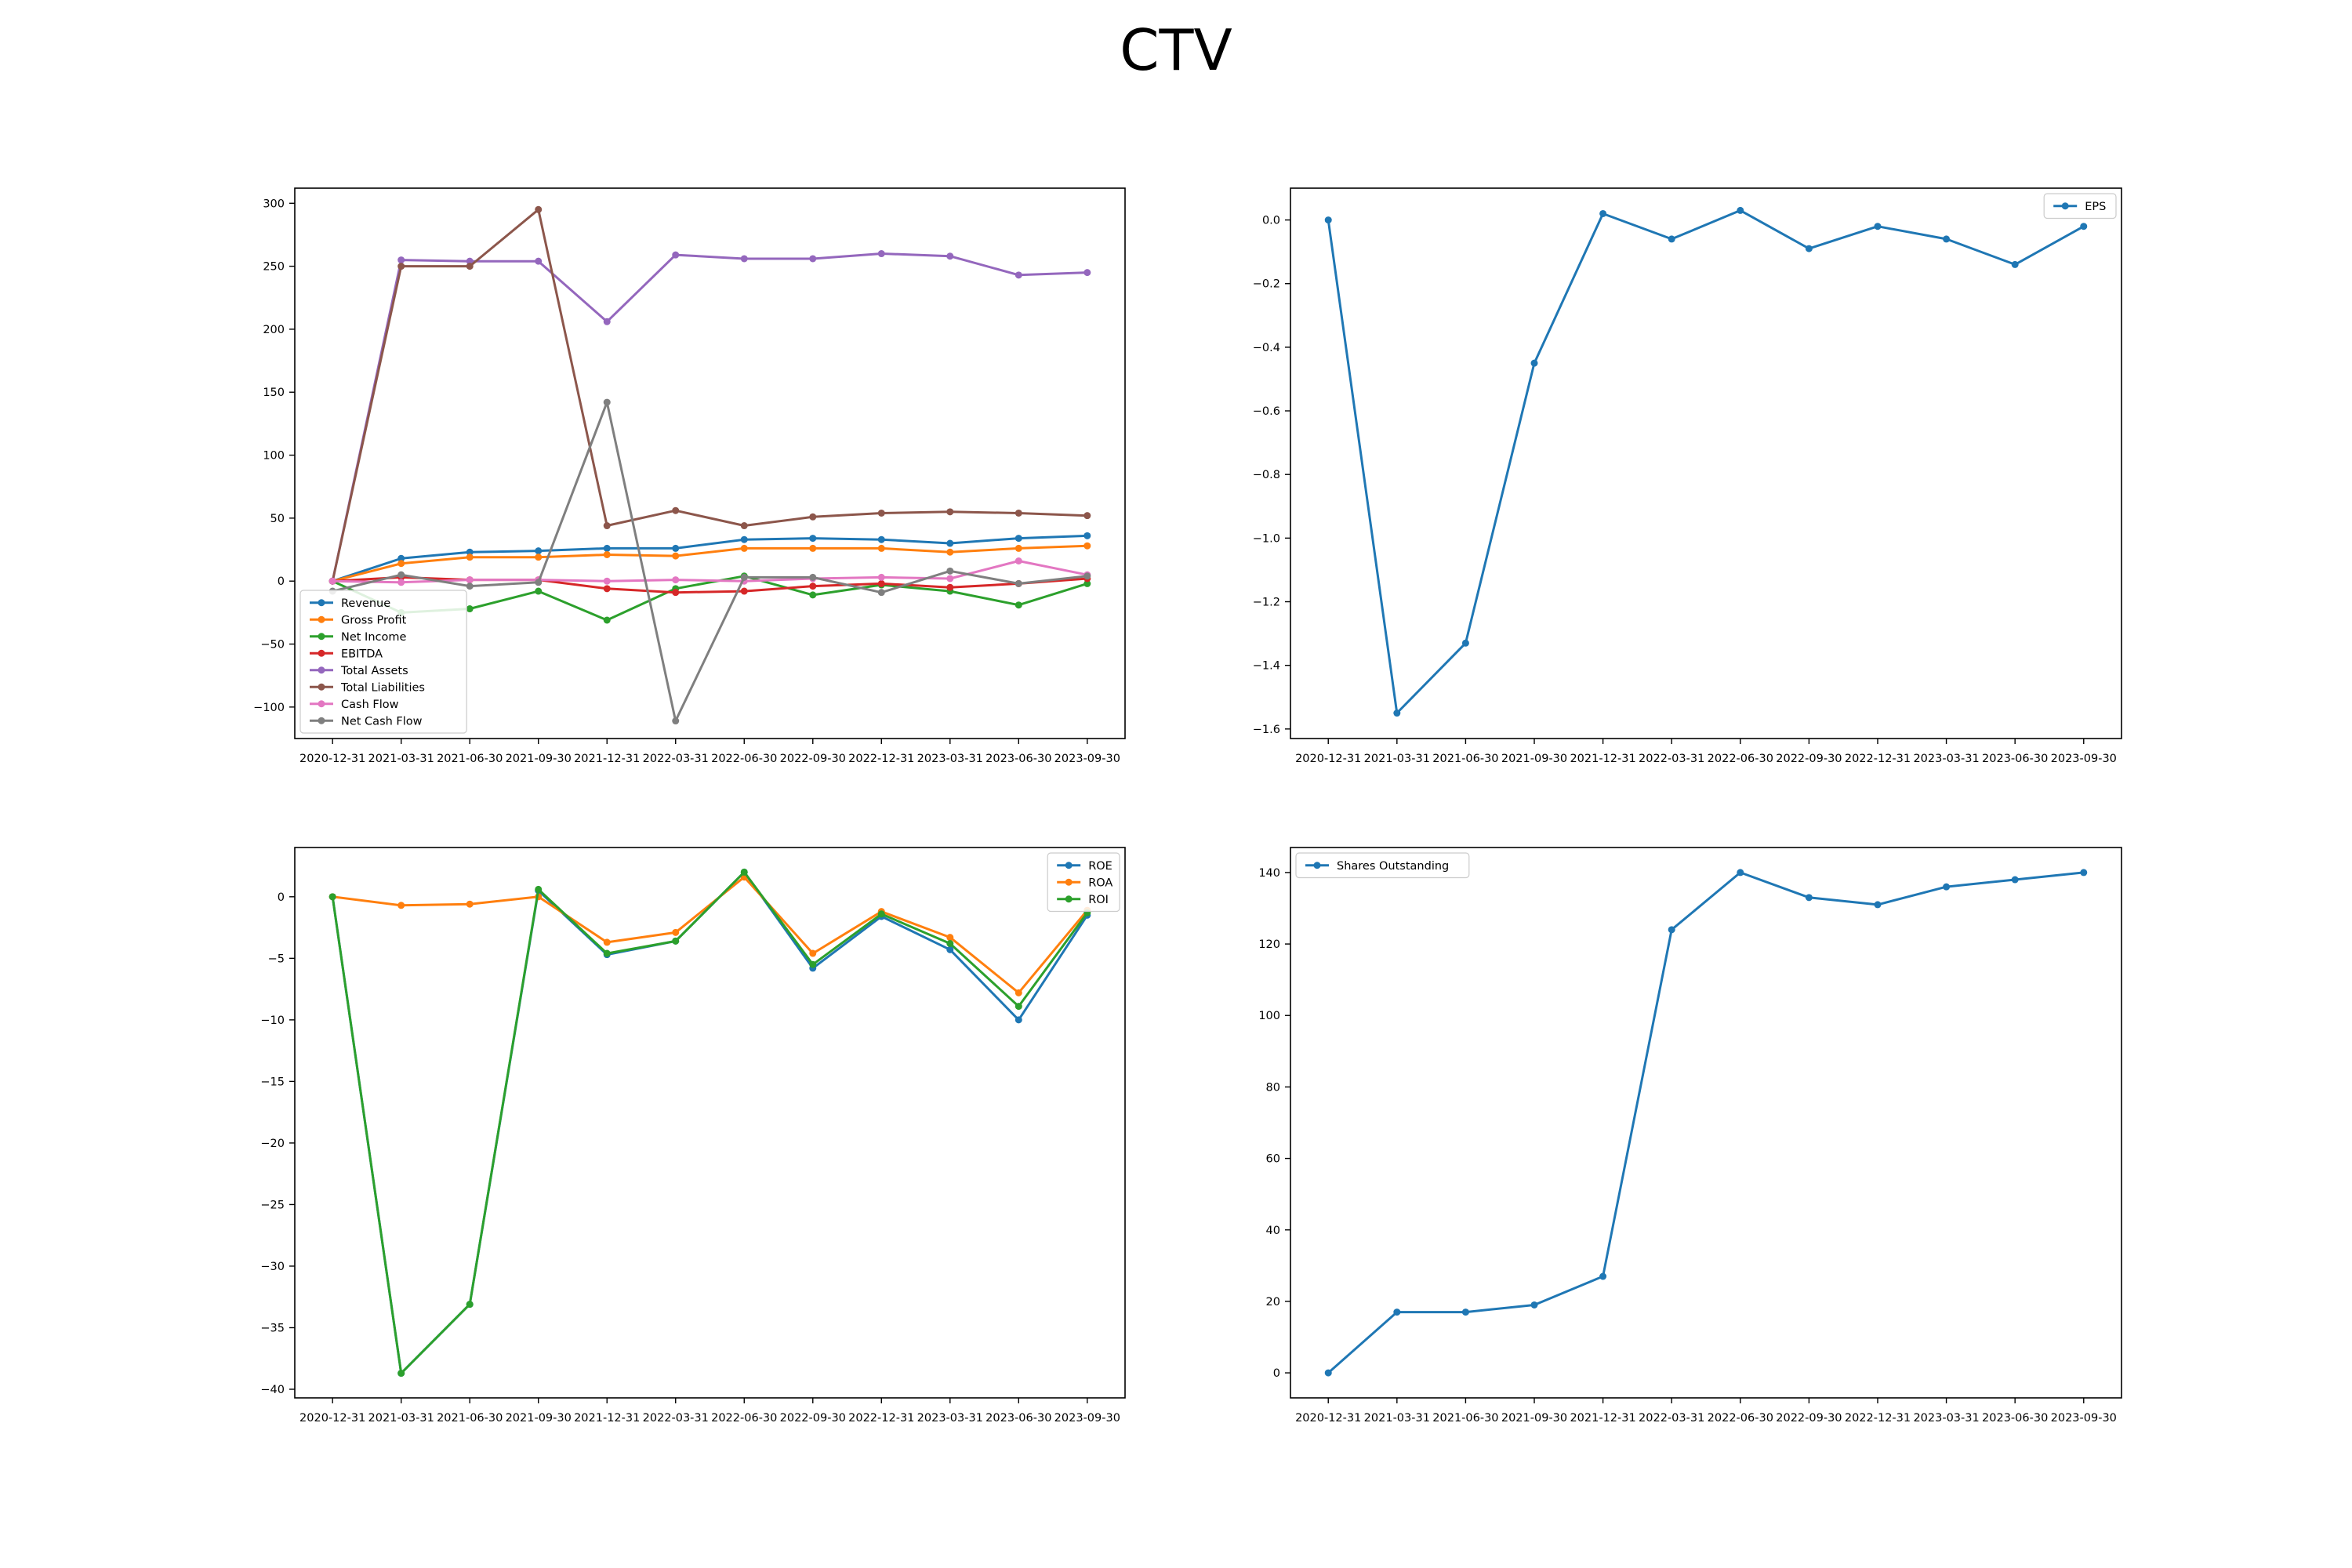 This screenshot has width=2352, height=1568. What do you see at coordinates (272, 1205) in the screenshot?
I see `y-tick-label: −25` at bounding box center [272, 1205].